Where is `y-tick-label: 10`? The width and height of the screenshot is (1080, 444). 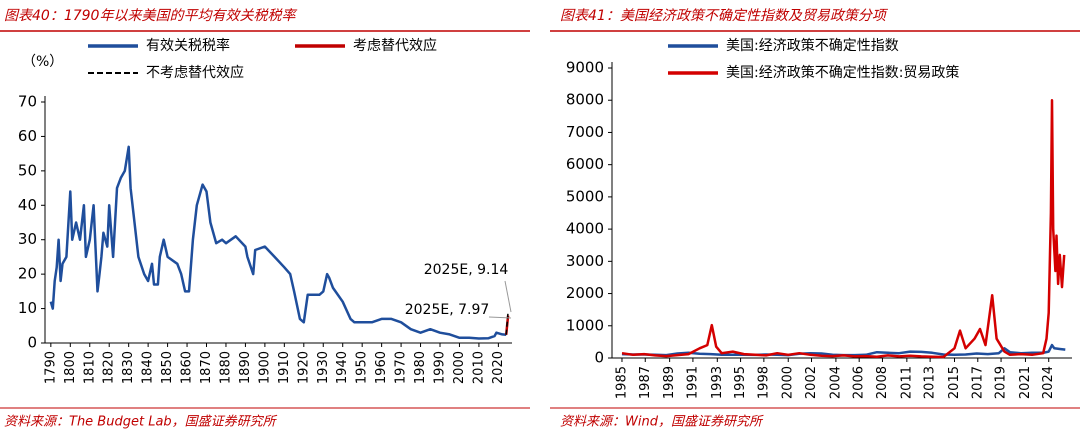 y-tick-label: 10 is located at coordinates (27, 308).